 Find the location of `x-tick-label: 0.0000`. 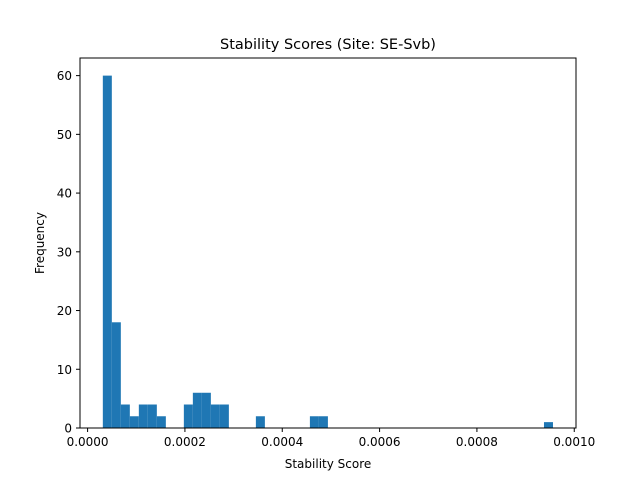

x-tick-label: 0.0000 is located at coordinates (88, 442).